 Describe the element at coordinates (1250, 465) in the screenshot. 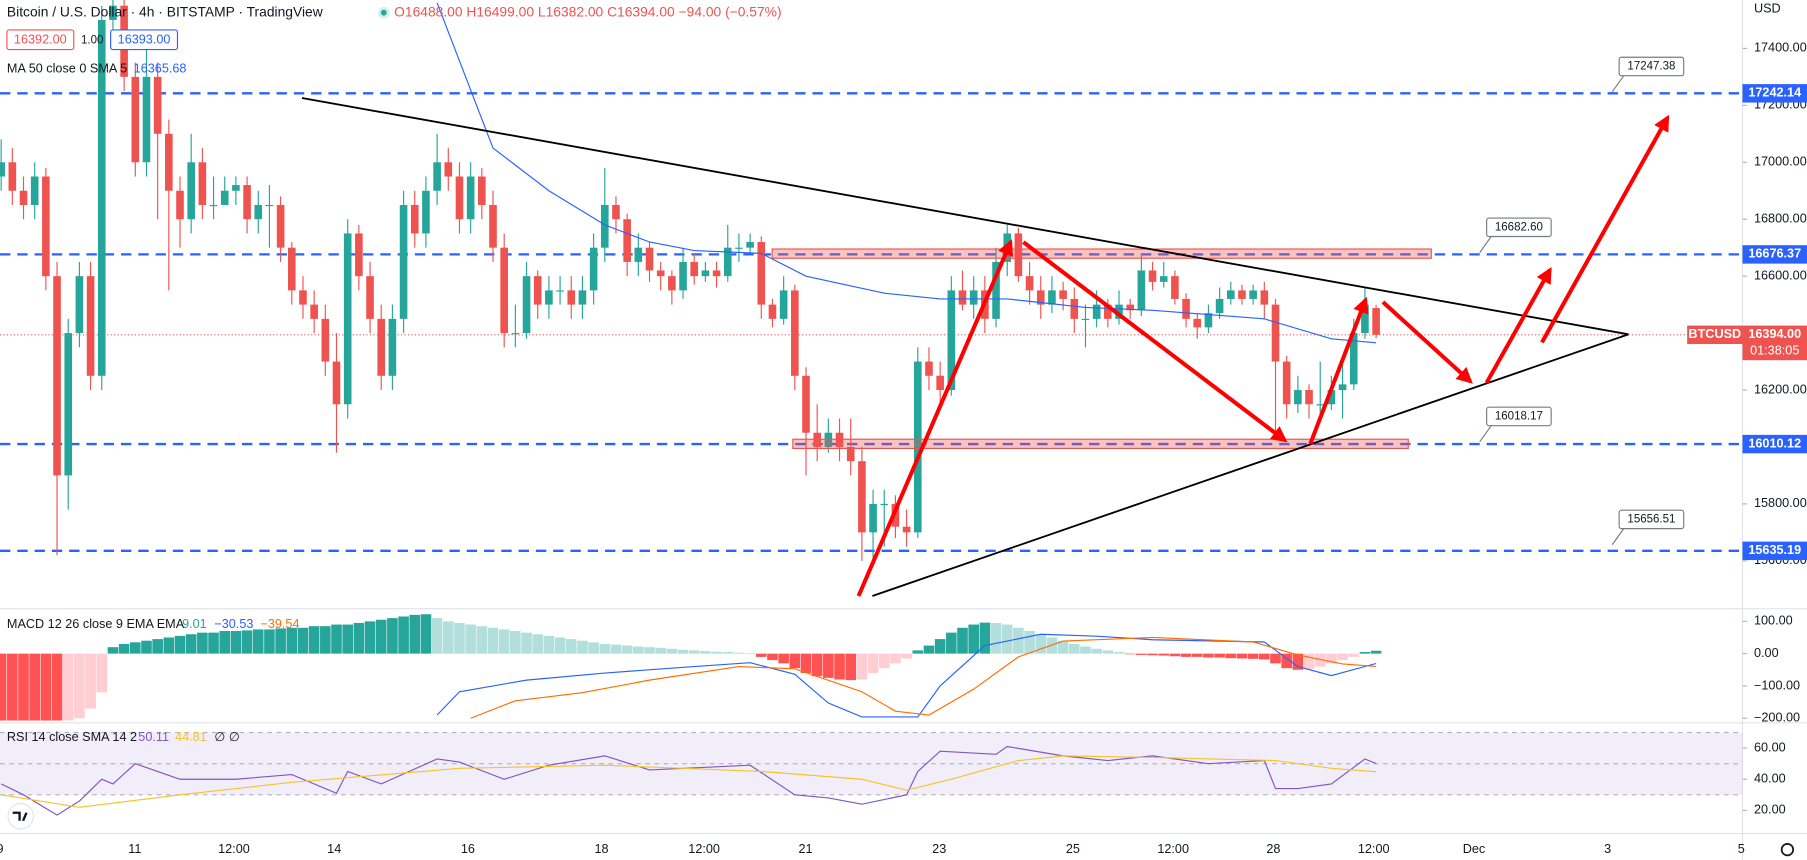

I see `trend-line` at that location.